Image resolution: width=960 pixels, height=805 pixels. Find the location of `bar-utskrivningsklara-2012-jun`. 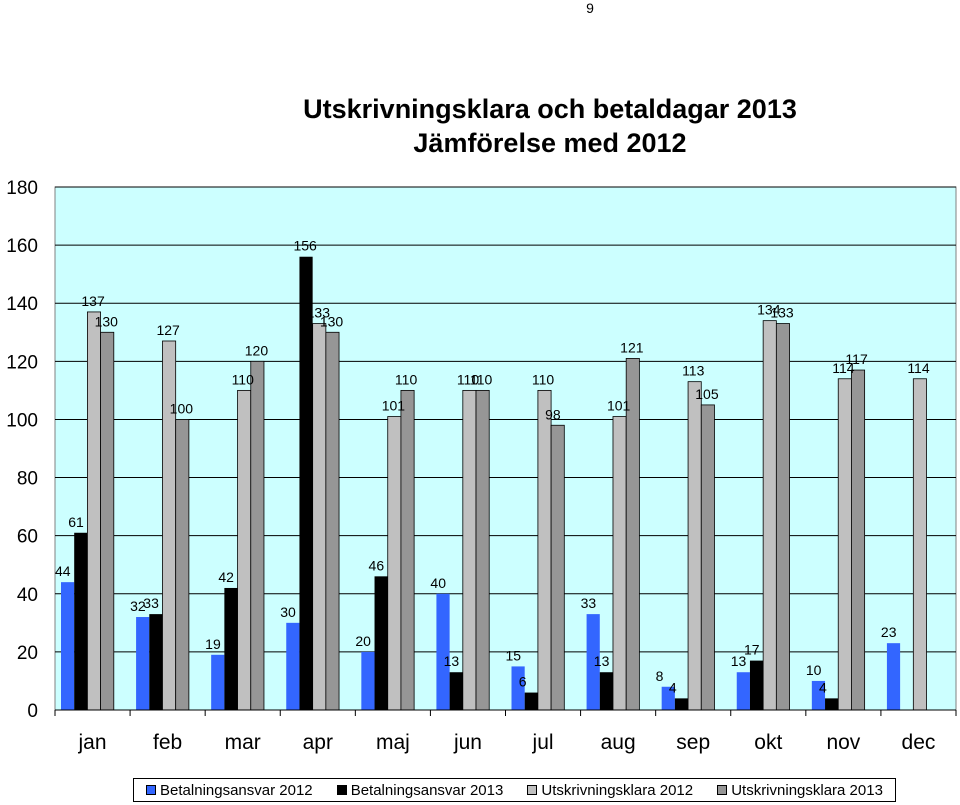

bar-utskrivningsklara-2012-jun is located at coordinates (469, 550).